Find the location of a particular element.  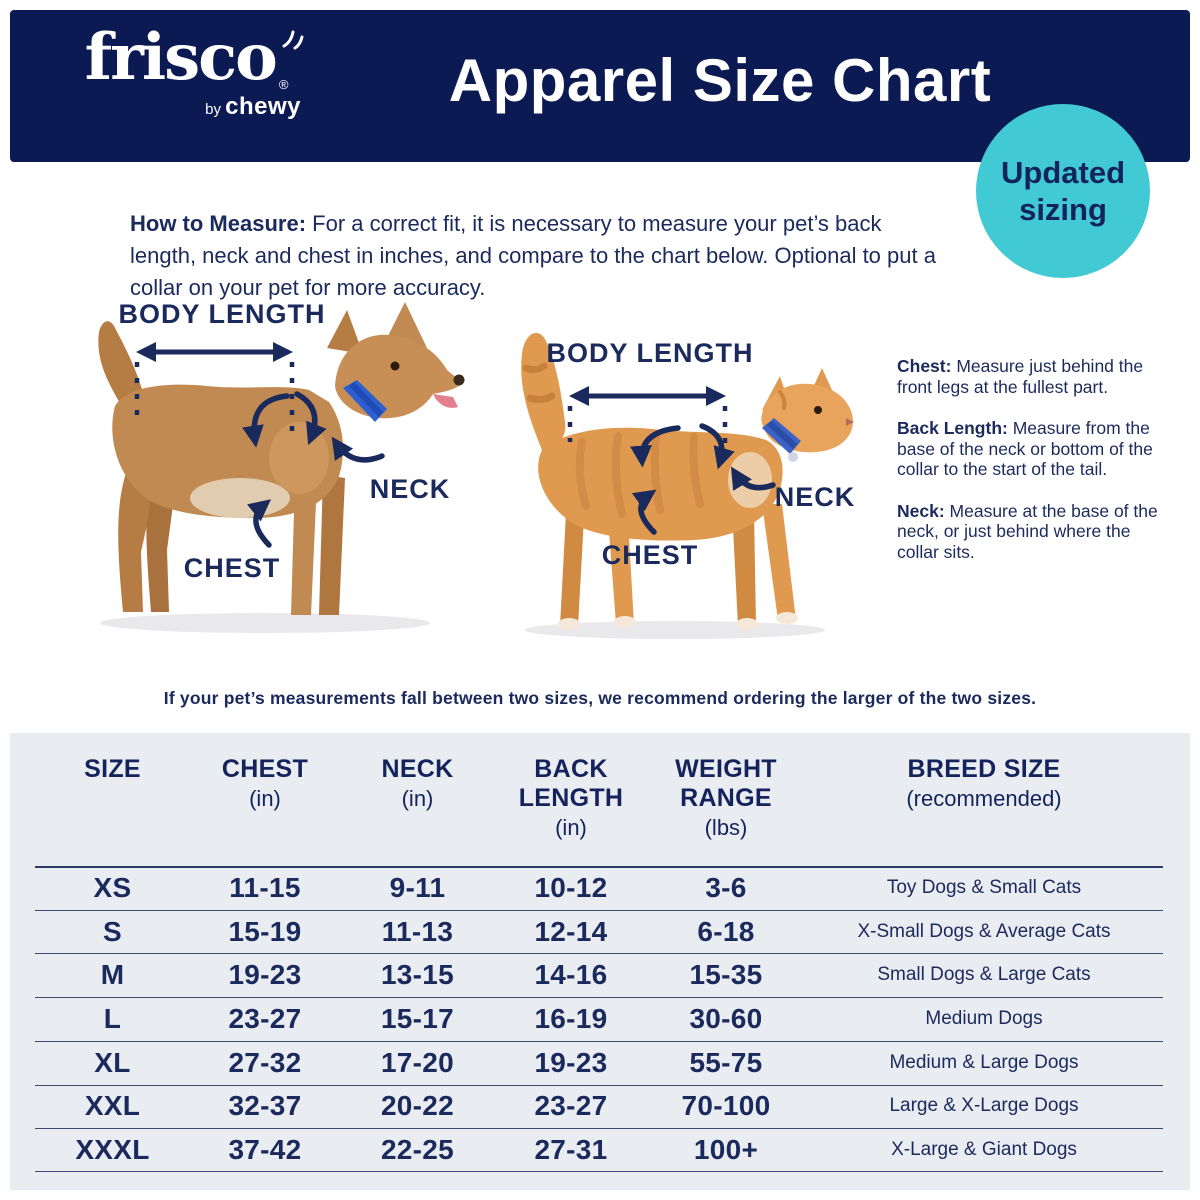

cat-chest-label: CHEST is located at coordinates (650, 555).